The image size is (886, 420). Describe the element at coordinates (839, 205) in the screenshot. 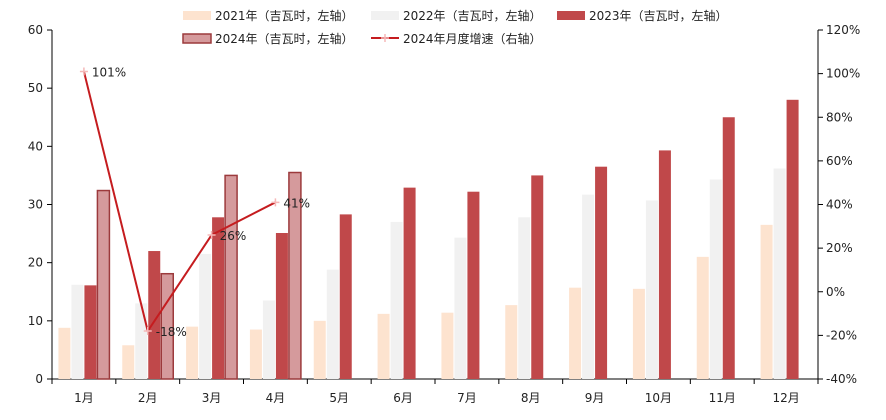

I see `right-tick-label: 40%` at that location.